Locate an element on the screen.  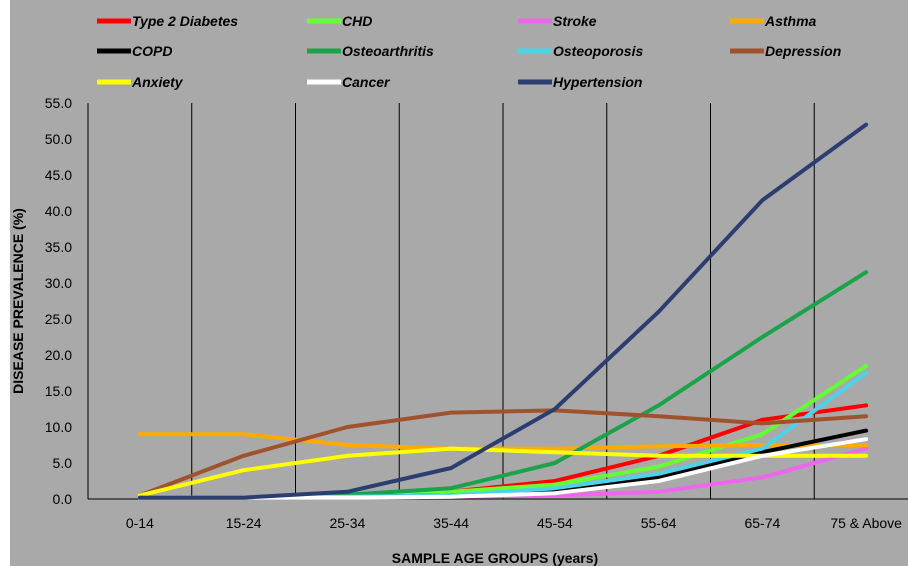
y-tick-label: 45.0 is located at coordinates (58, 175).